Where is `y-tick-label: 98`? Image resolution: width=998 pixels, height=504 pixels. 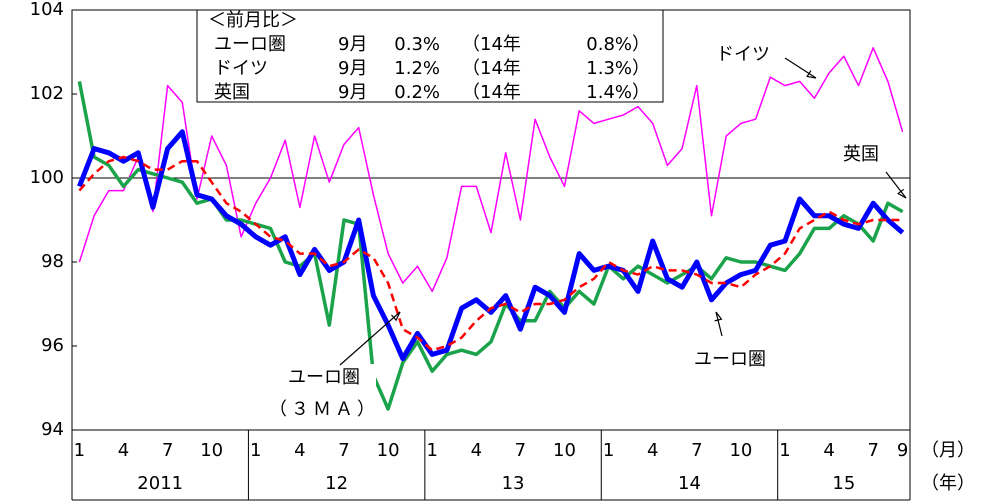 y-tick-label: 98 is located at coordinates (52, 261).